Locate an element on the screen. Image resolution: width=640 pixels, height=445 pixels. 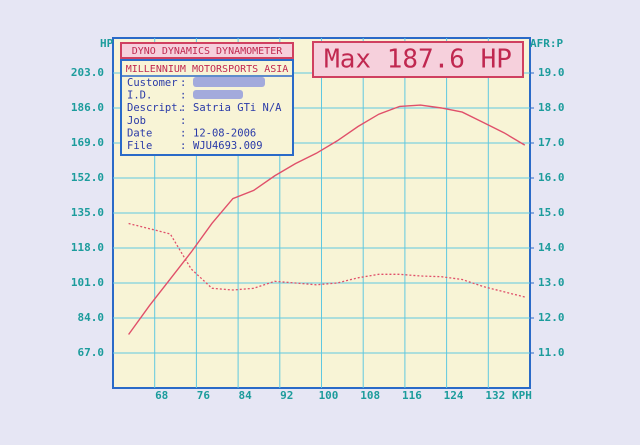
y2-tick-label: 11.0 is located at coordinates (551, 352).